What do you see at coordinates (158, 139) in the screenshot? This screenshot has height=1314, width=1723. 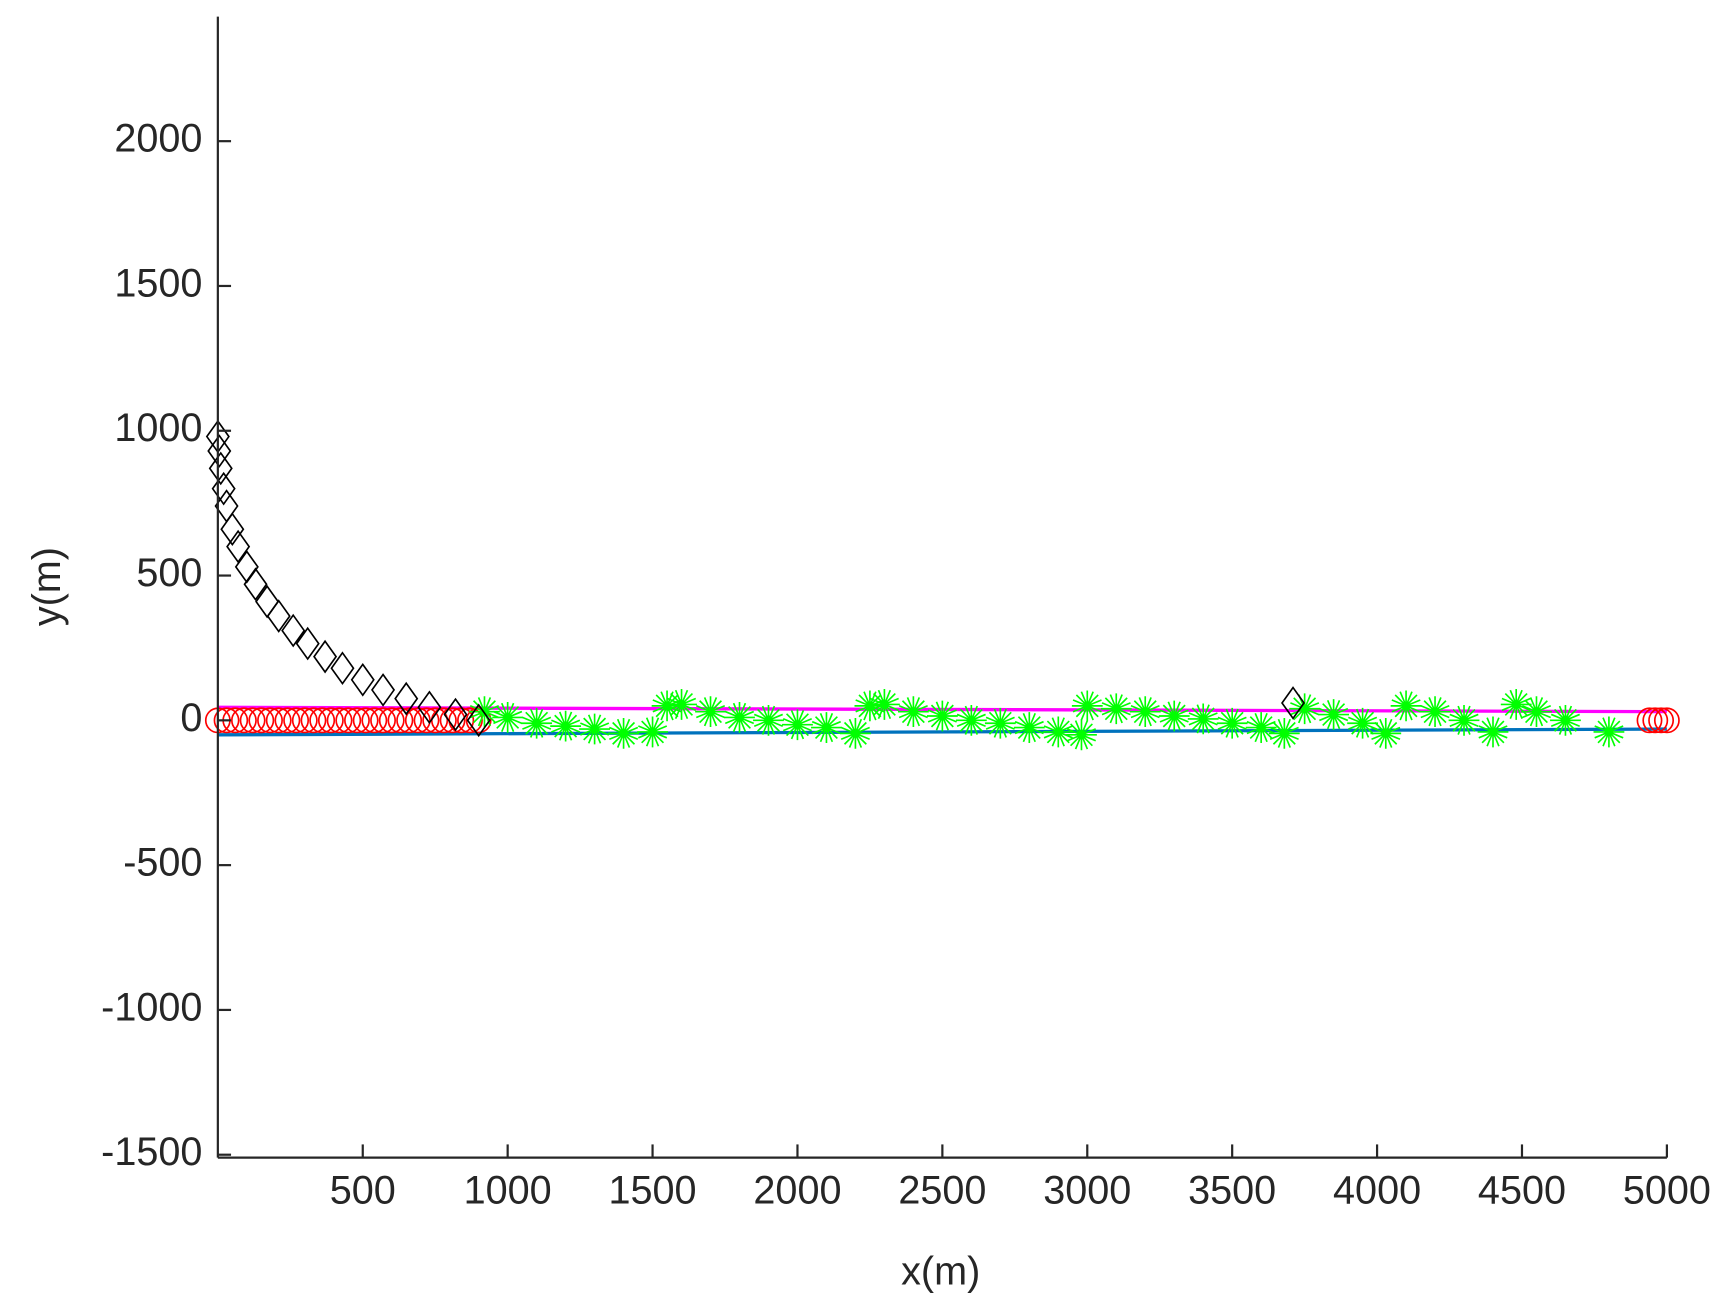 I see `y-tick-label: 2000` at bounding box center [158, 139].